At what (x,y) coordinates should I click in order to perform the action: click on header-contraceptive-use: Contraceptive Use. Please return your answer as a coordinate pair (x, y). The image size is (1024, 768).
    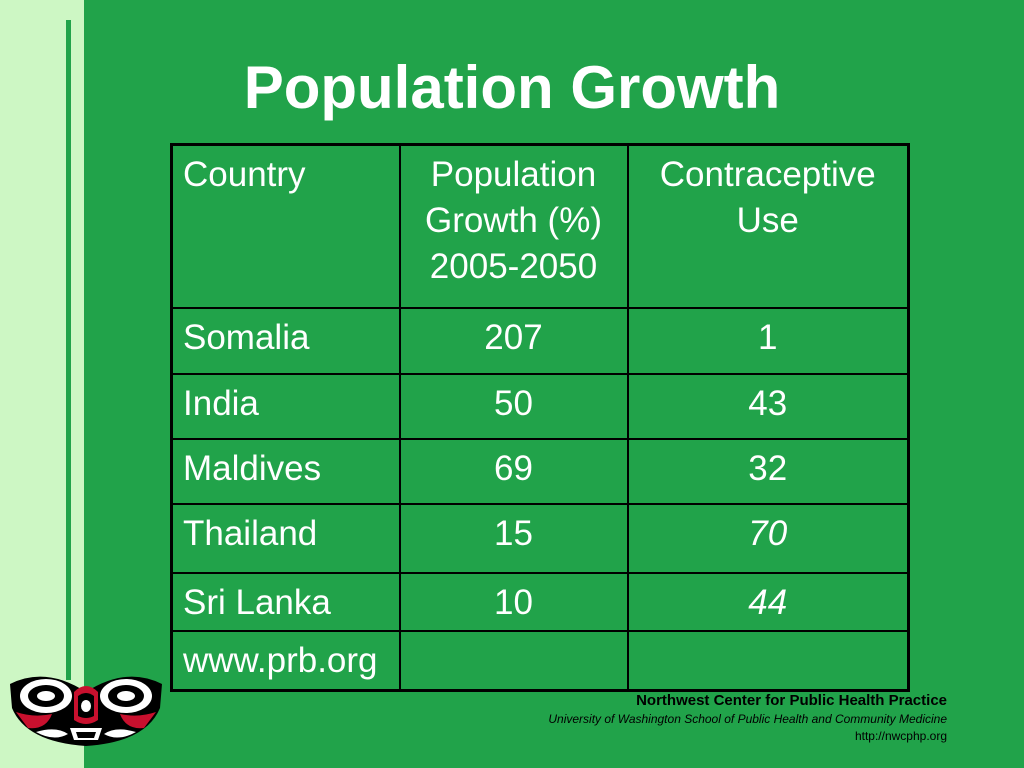
    Looking at the image, I should click on (768, 226).